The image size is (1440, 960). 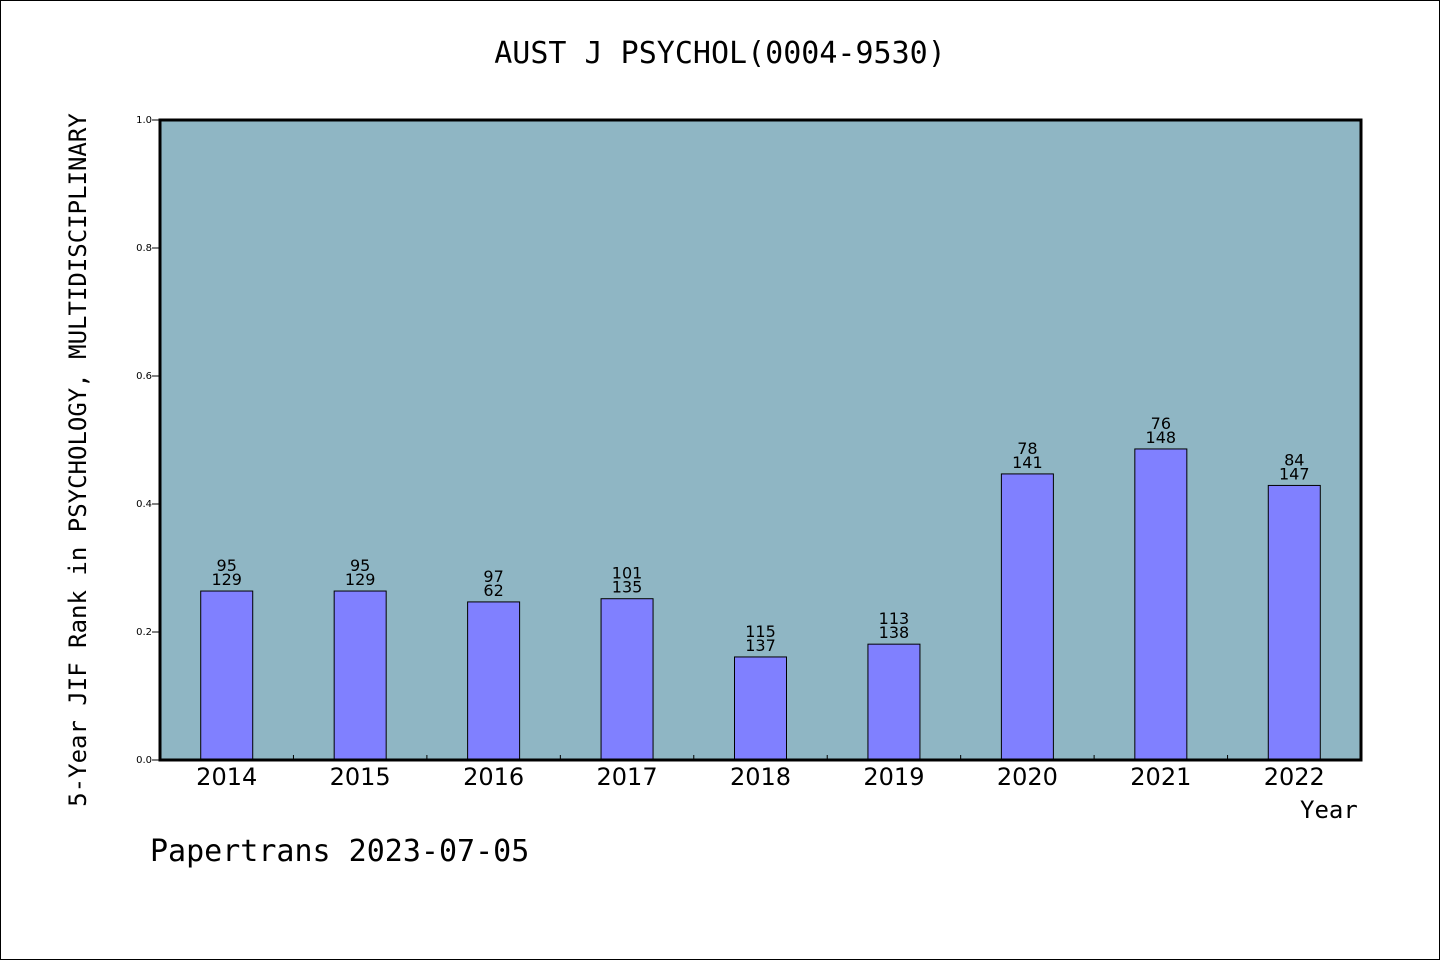 What do you see at coordinates (1294, 777) in the screenshot?
I see `x-tick-label: 2022` at bounding box center [1294, 777].